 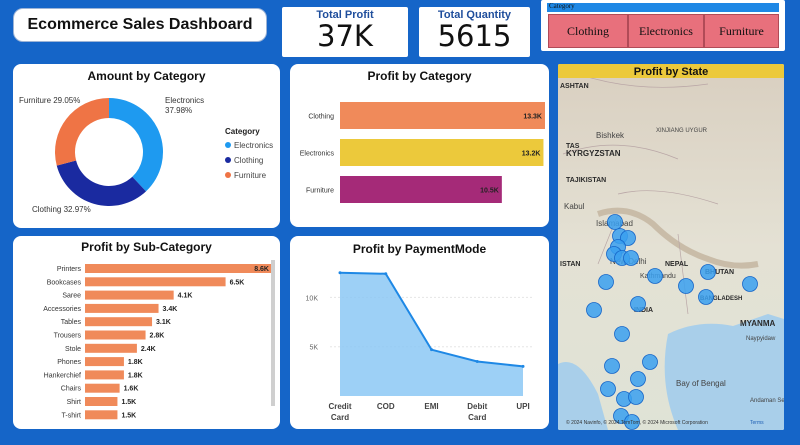 What do you see at coordinates (583, 396) in the screenshot?
I see `map-arabian-sea` at bounding box center [583, 396].